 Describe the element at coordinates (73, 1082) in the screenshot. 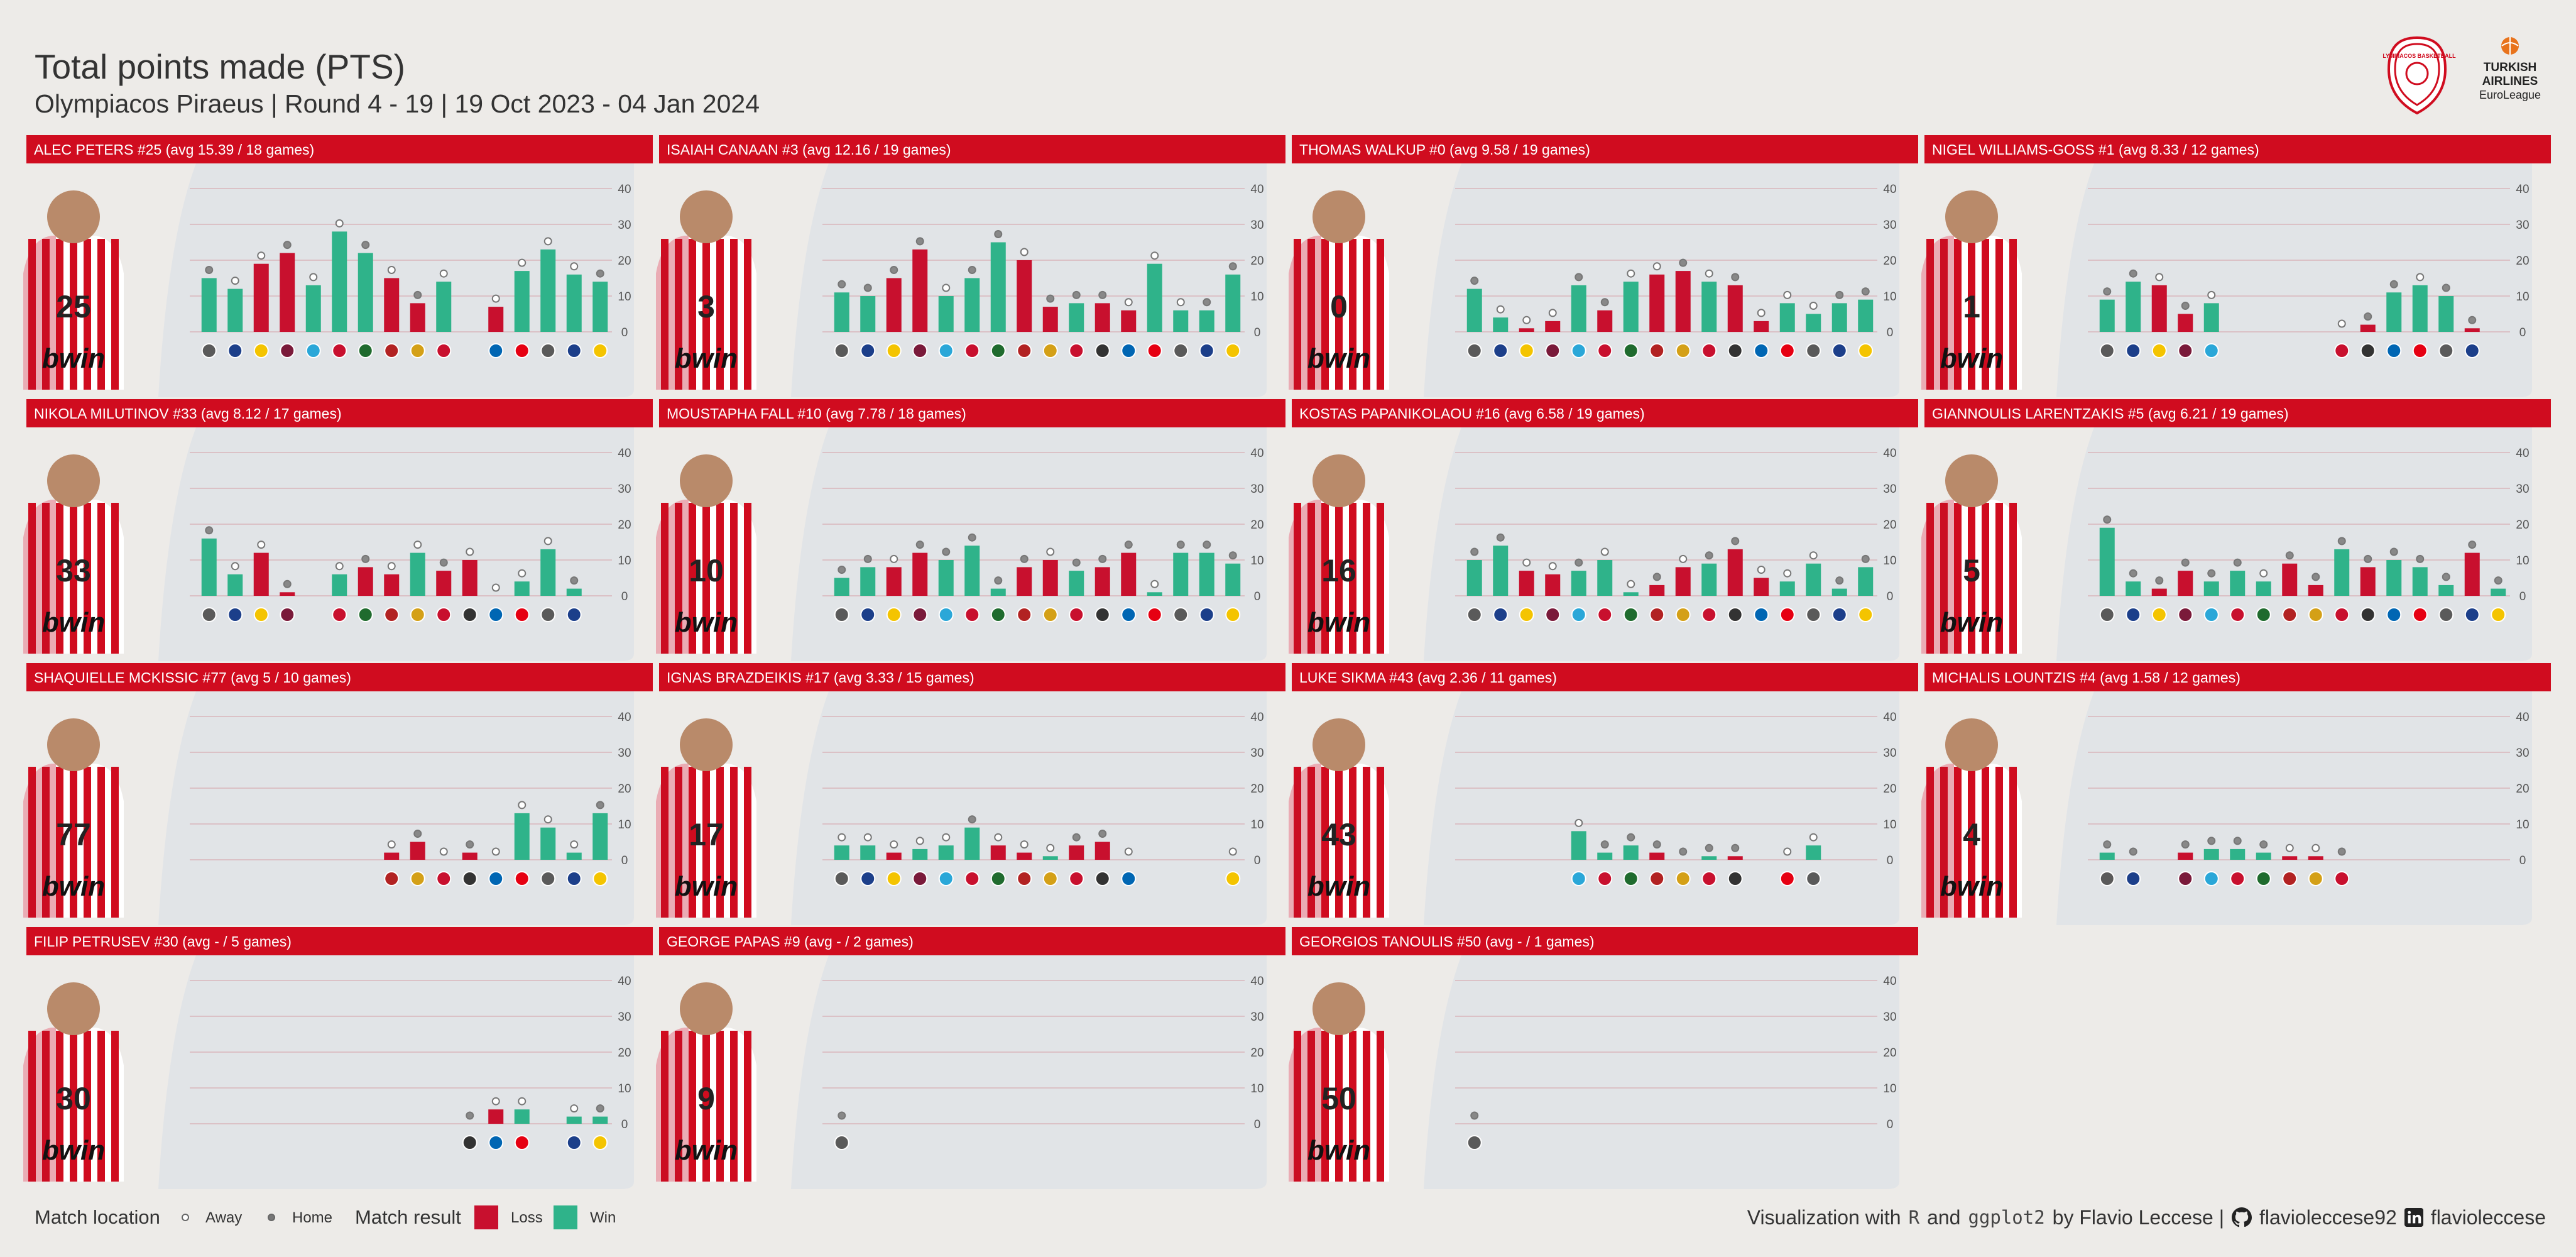

I see `player-avatar: 30 bwin` at that location.